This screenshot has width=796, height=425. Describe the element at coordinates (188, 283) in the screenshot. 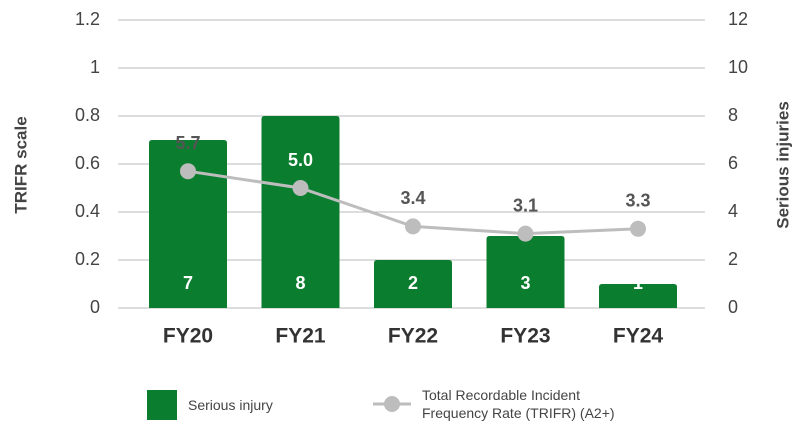

I see `bar-value-label: 7` at that location.